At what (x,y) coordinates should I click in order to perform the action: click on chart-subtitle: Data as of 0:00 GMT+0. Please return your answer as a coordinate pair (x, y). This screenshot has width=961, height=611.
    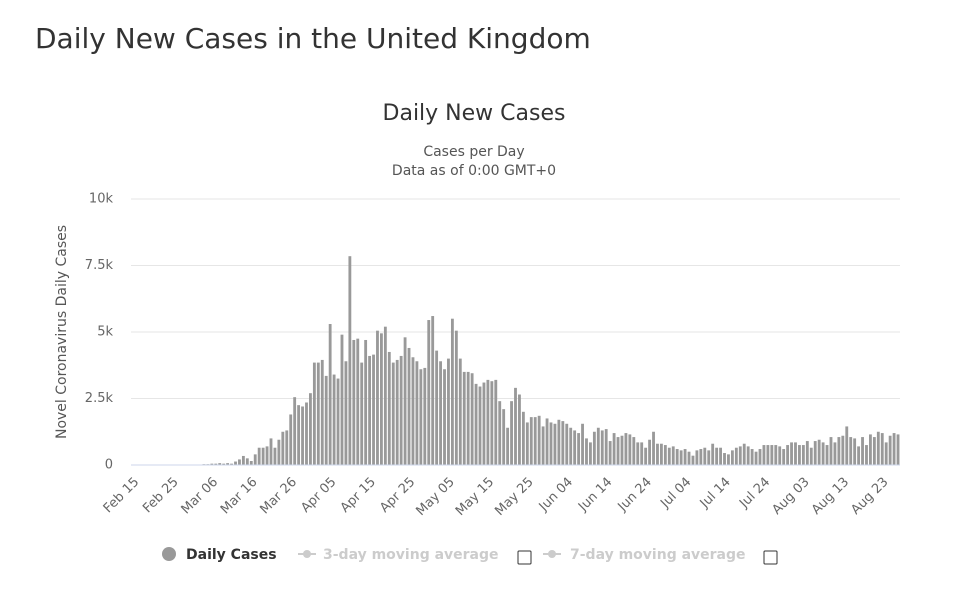
    Looking at the image, I should click on (474, 171).